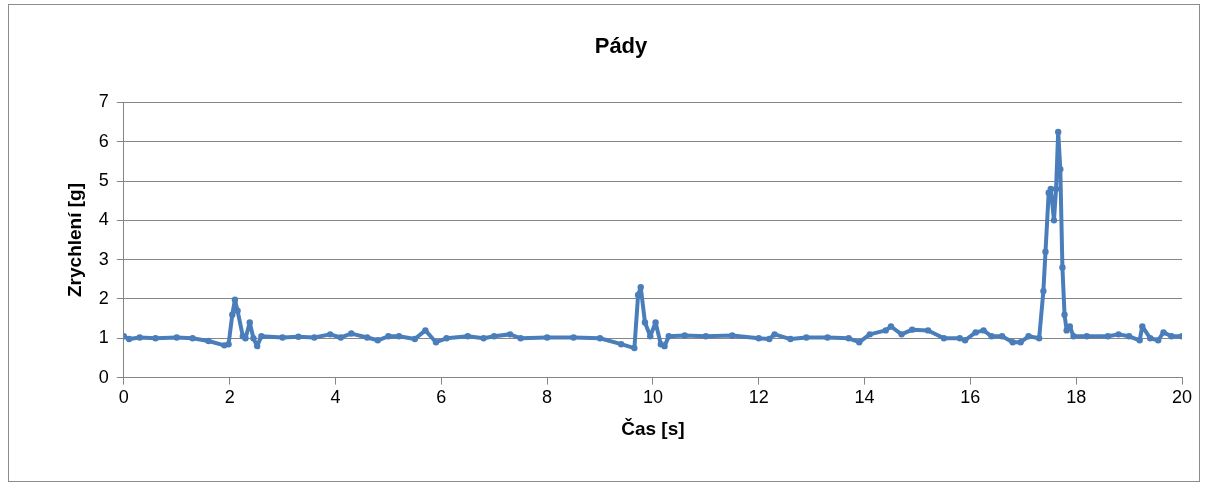 This screenshot has height=491, width=1210. I want to click on x-tick-label: 2, so click(229, 397).